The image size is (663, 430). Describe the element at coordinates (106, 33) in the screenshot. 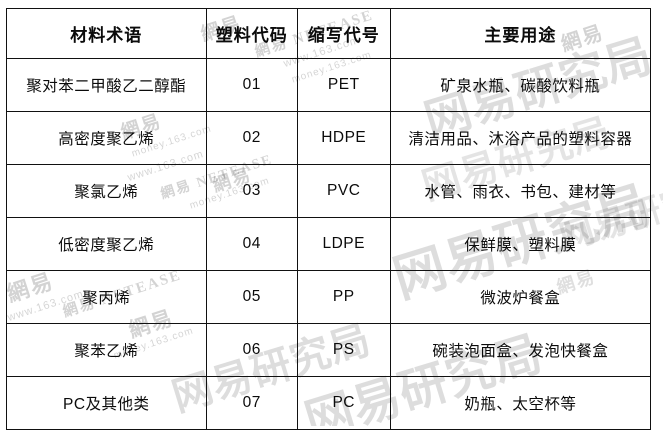

I see `column-header-material-term: 材料术语` at that location.